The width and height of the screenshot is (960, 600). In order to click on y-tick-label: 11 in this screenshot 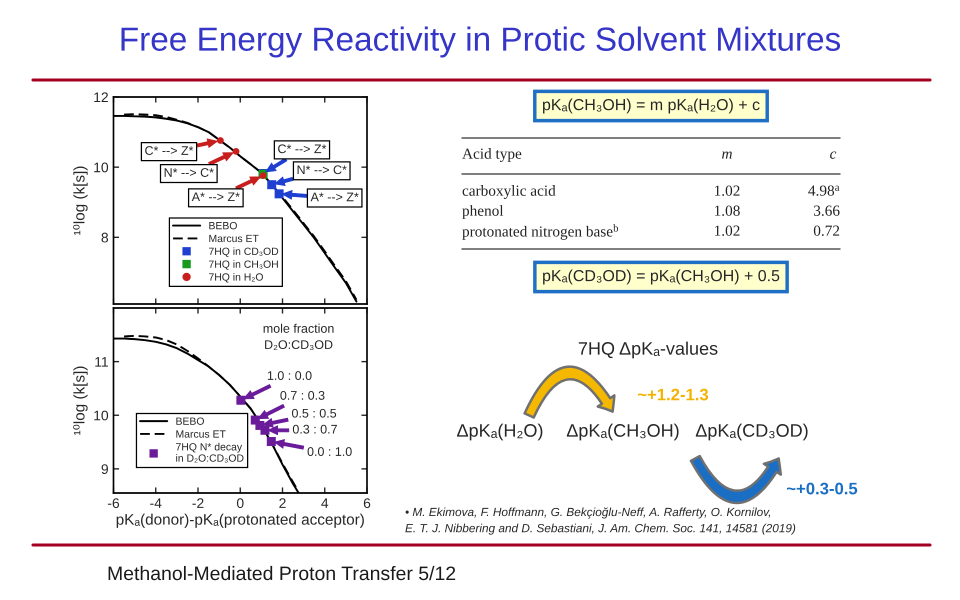, I will do `click(101, 362)`.